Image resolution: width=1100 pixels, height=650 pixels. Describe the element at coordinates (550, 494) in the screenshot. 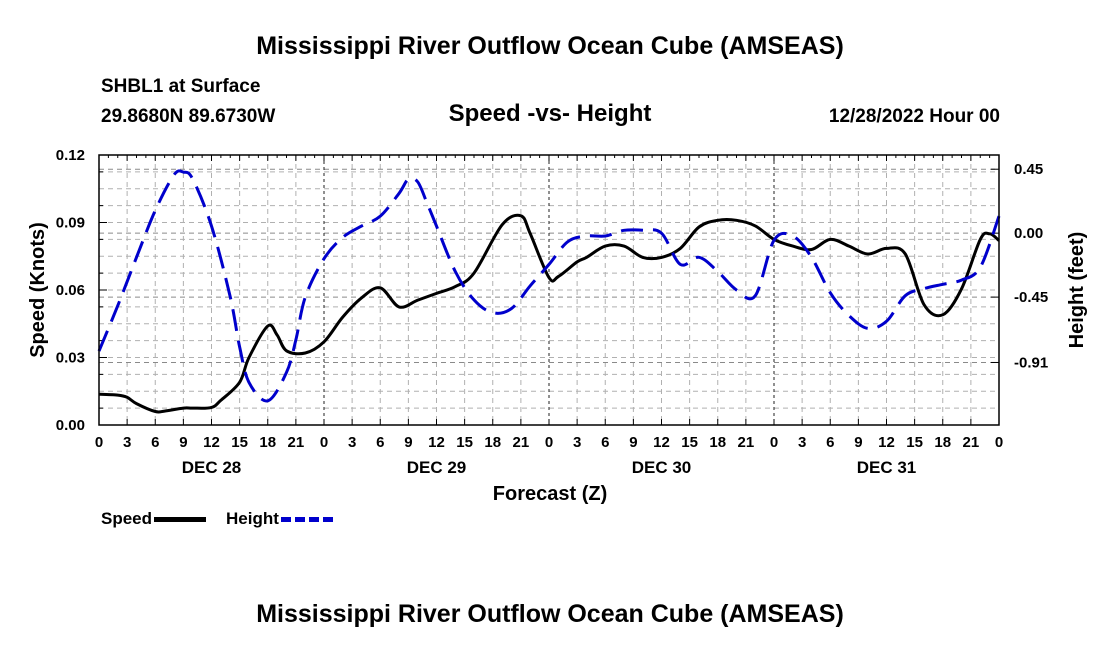

I see `x-axis-label: Forecast (Z)` at that location.